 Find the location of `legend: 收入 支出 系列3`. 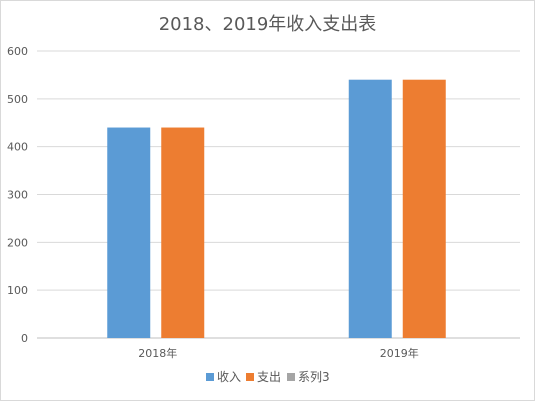

legend: 收入 支出 系列3 is located at coordinates (268, 377).